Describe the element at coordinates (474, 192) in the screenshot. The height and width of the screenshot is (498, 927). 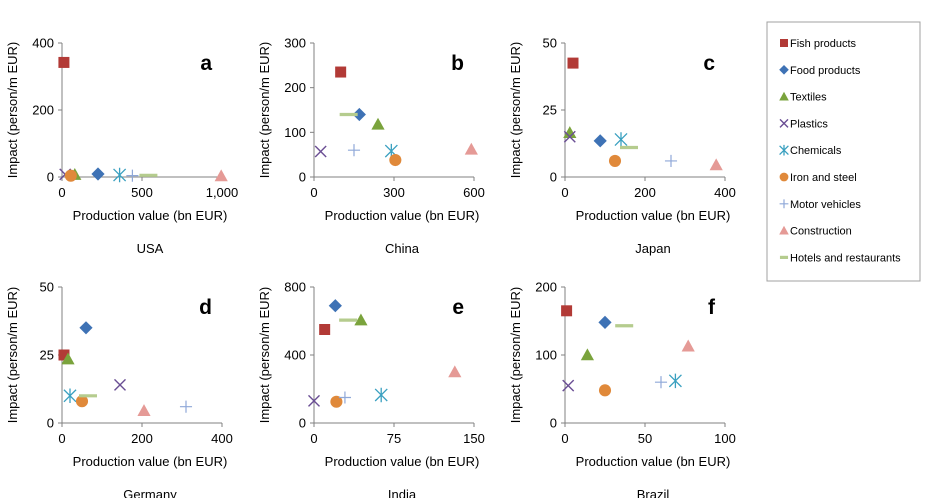
I see `x-tick-label: 600` at that location.